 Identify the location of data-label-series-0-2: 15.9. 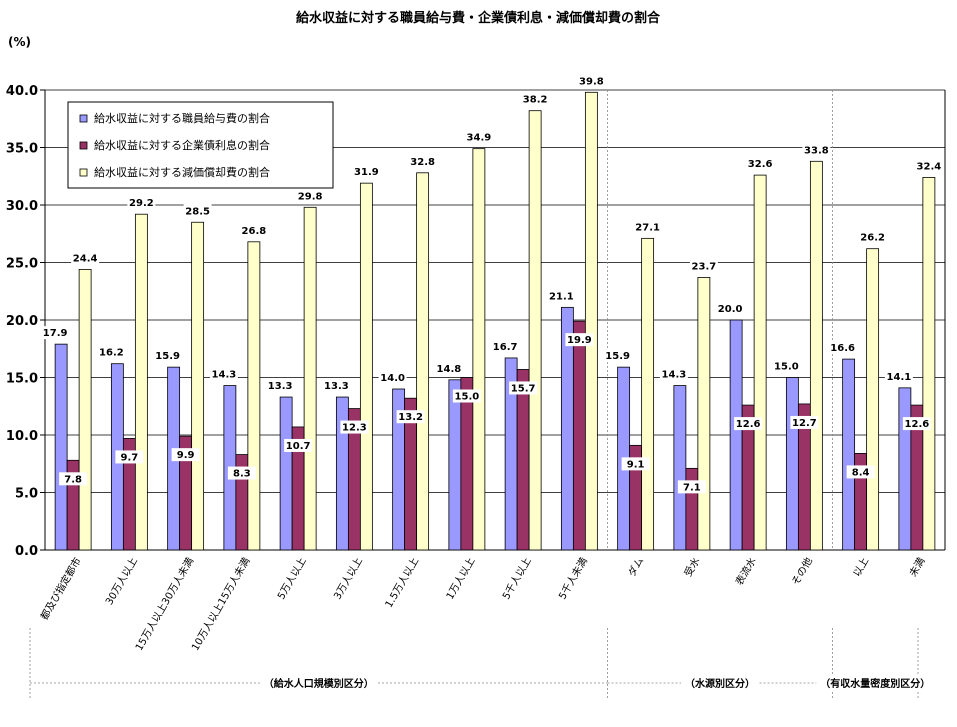
(167, 356).